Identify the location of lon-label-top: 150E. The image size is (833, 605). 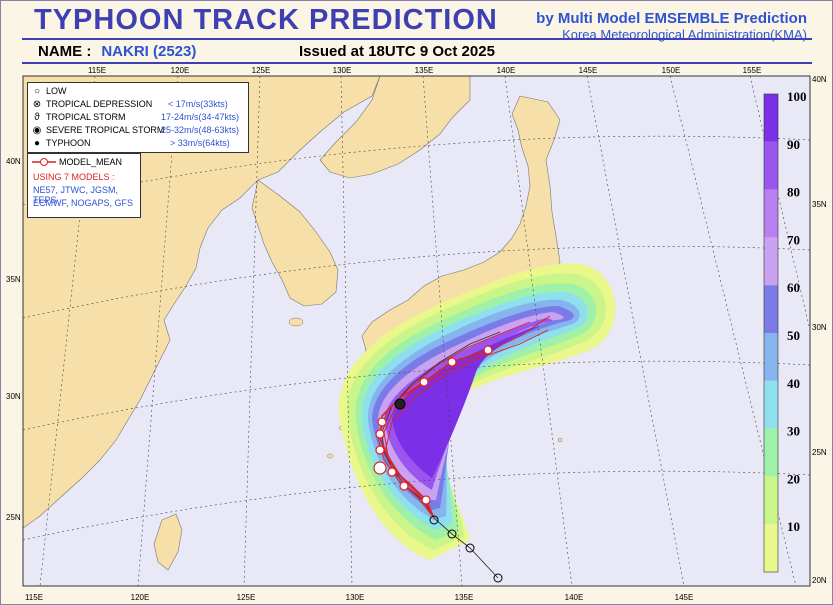
(671, 70).